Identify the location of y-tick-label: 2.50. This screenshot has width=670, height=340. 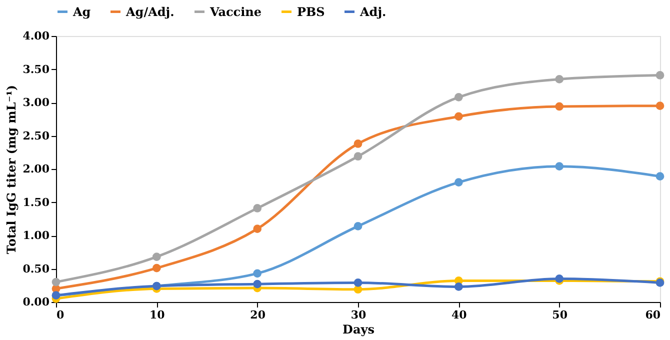
(36, 135).